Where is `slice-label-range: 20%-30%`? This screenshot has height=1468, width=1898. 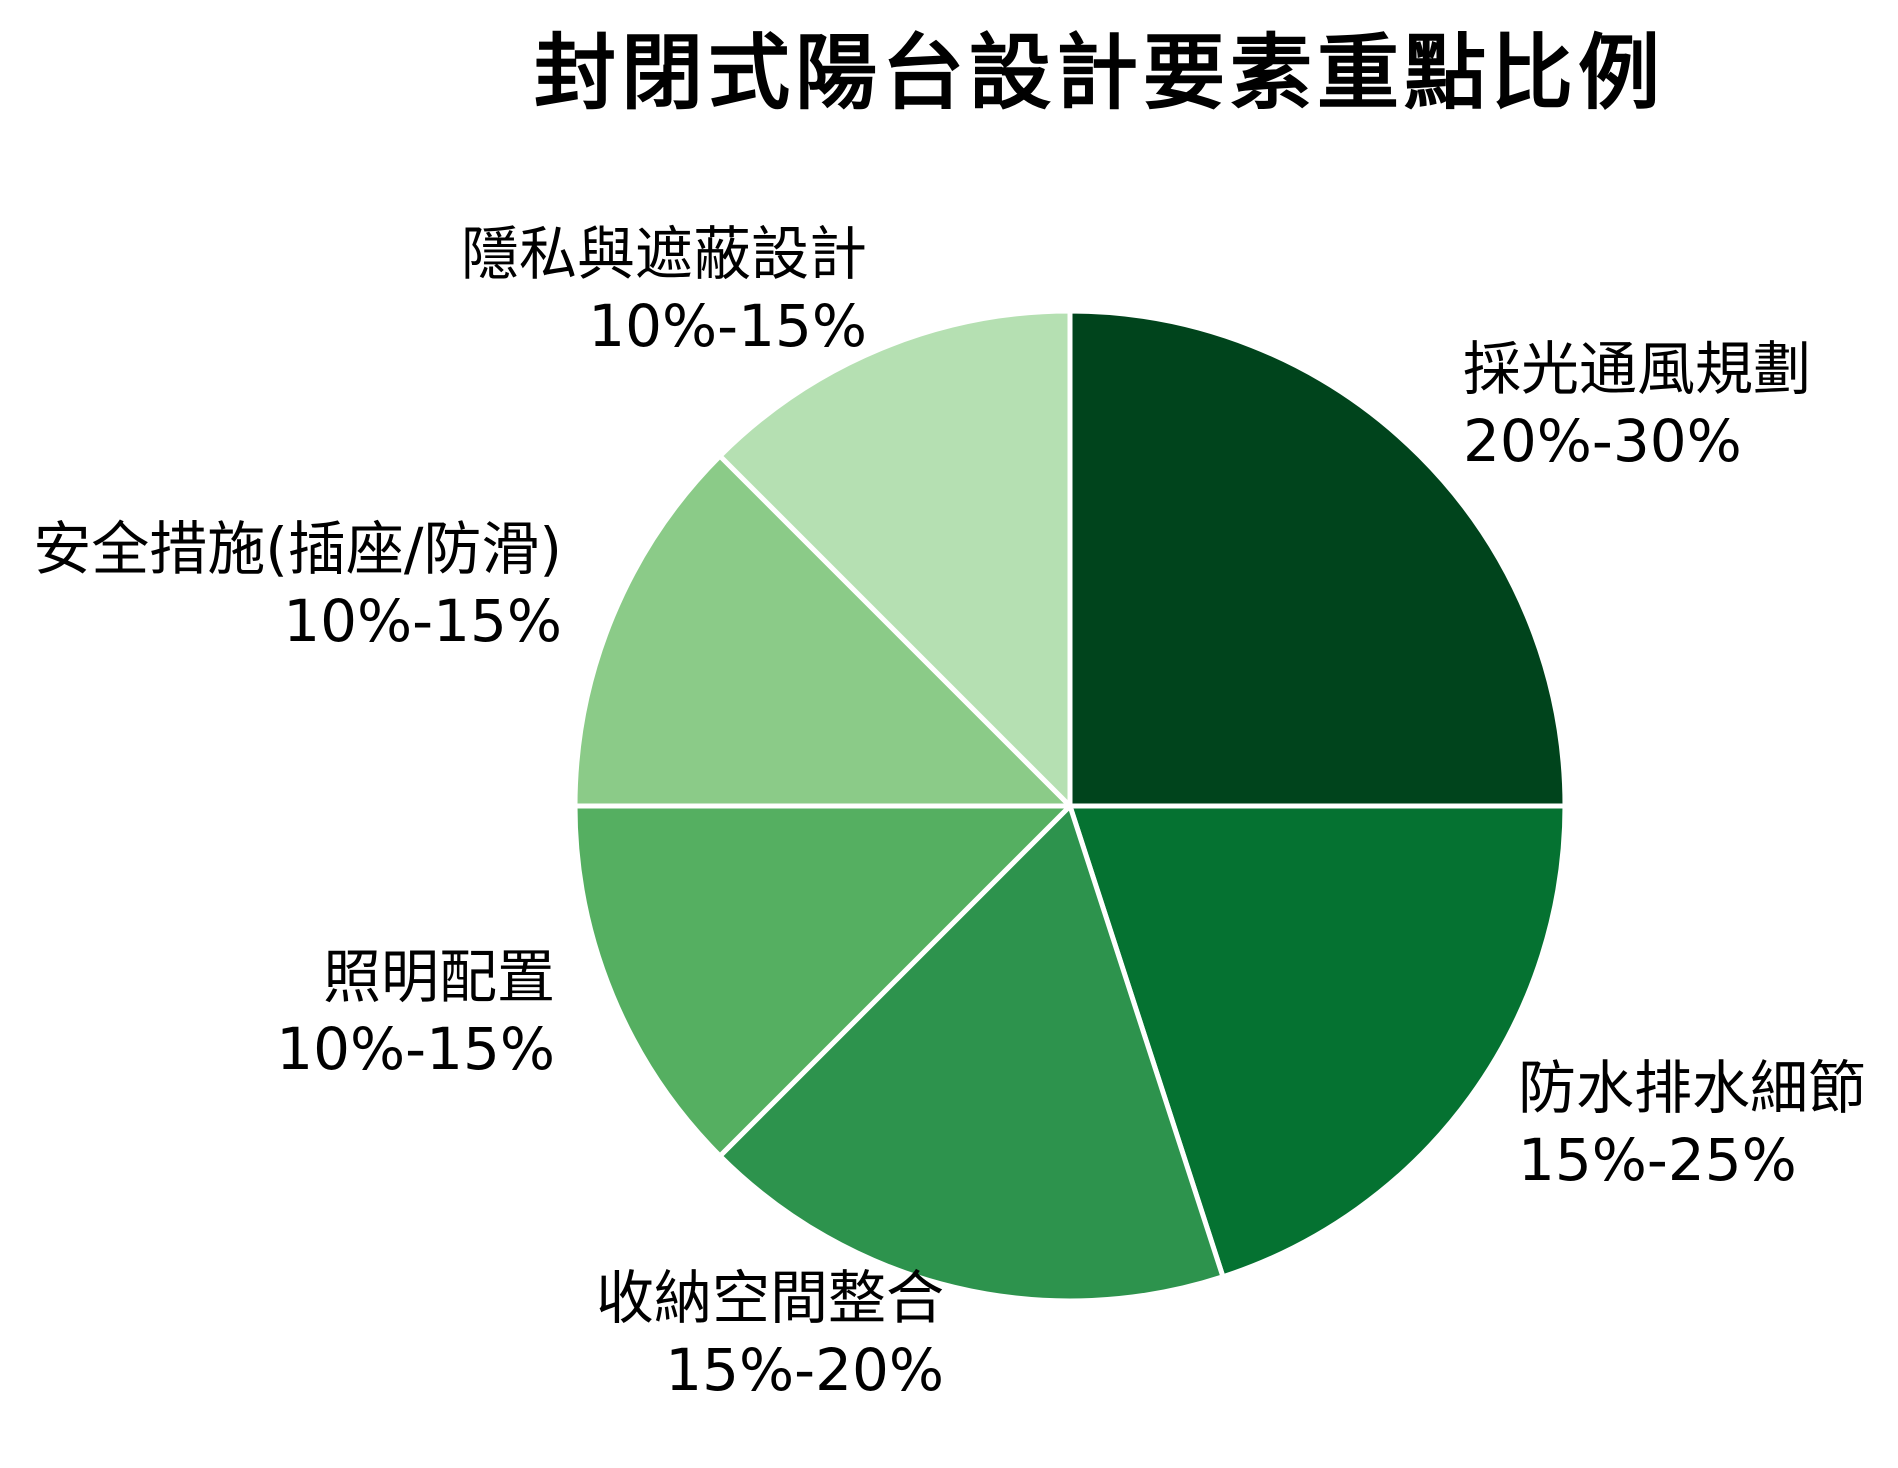
slice-label-range: 20%-30% is located at coordinates (1602, 441).